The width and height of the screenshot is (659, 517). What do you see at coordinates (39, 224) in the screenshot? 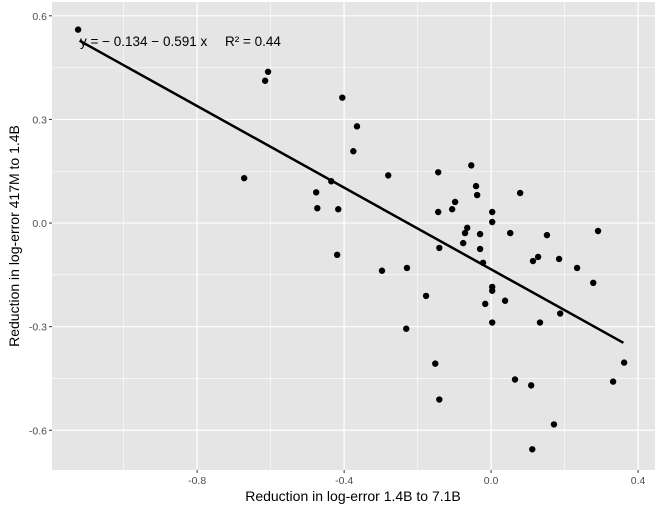
I see `y-tick-label: 0.0` at bounding box center [39, 224].